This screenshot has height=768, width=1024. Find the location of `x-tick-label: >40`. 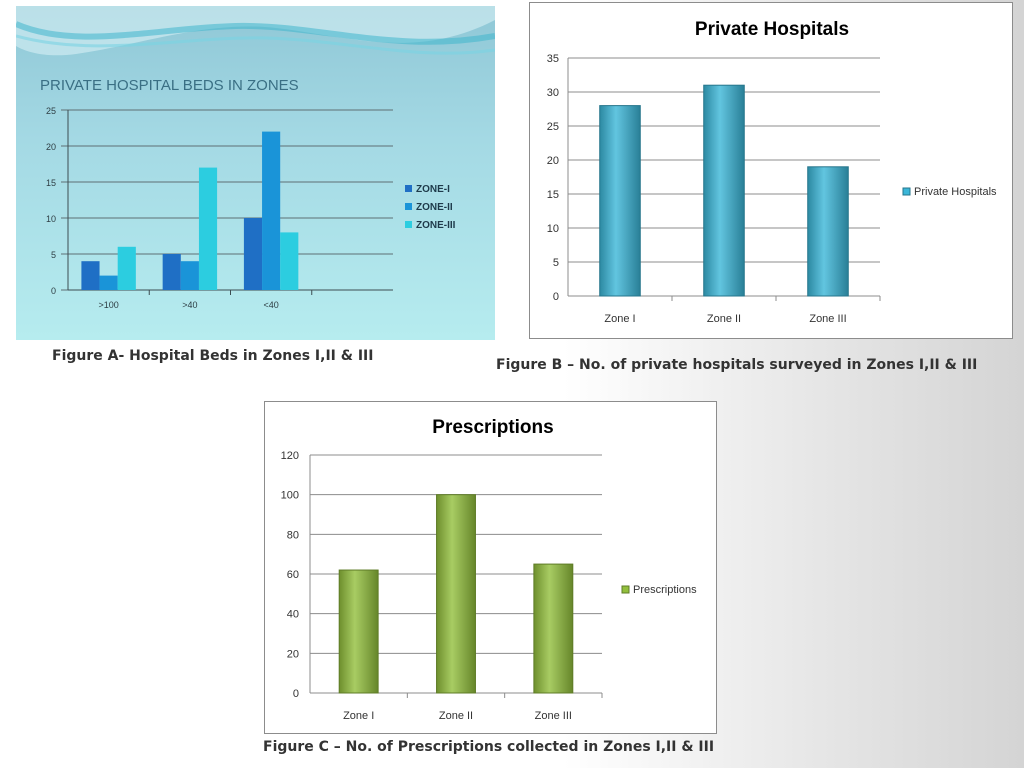

x-tick-label: >40 is located at coordinates (189, 305).